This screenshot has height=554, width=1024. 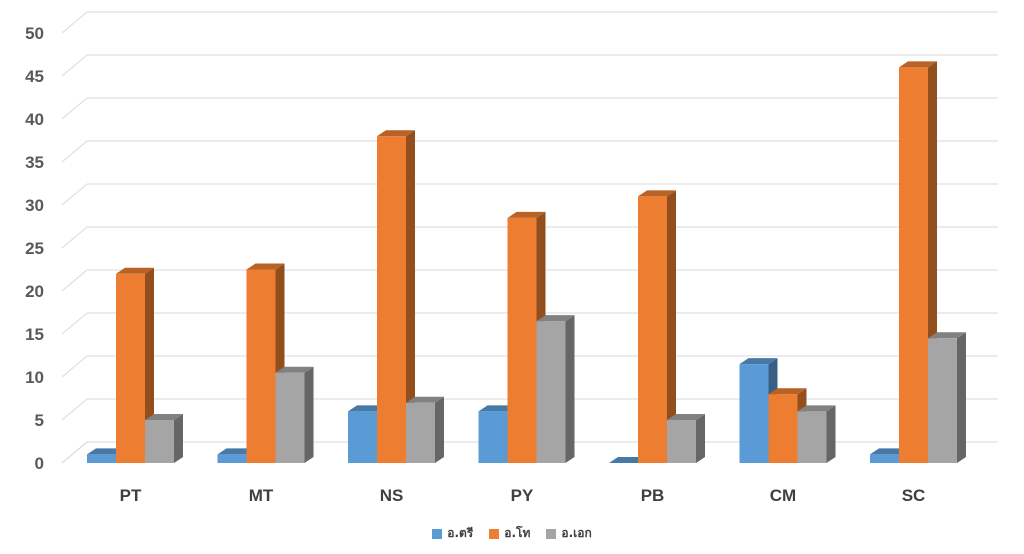 I want to click on y-tick-label: 40, so click(x=34, y=119).